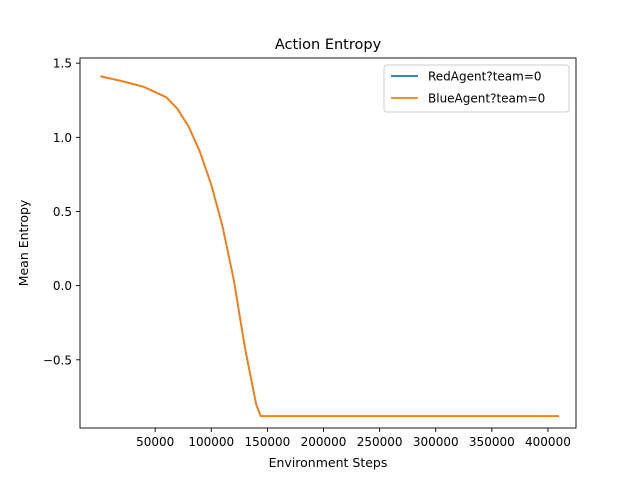 The height and width of the screenshot is (480, 640). I want to click on x-tick-label: 300000, so click(436, 442).